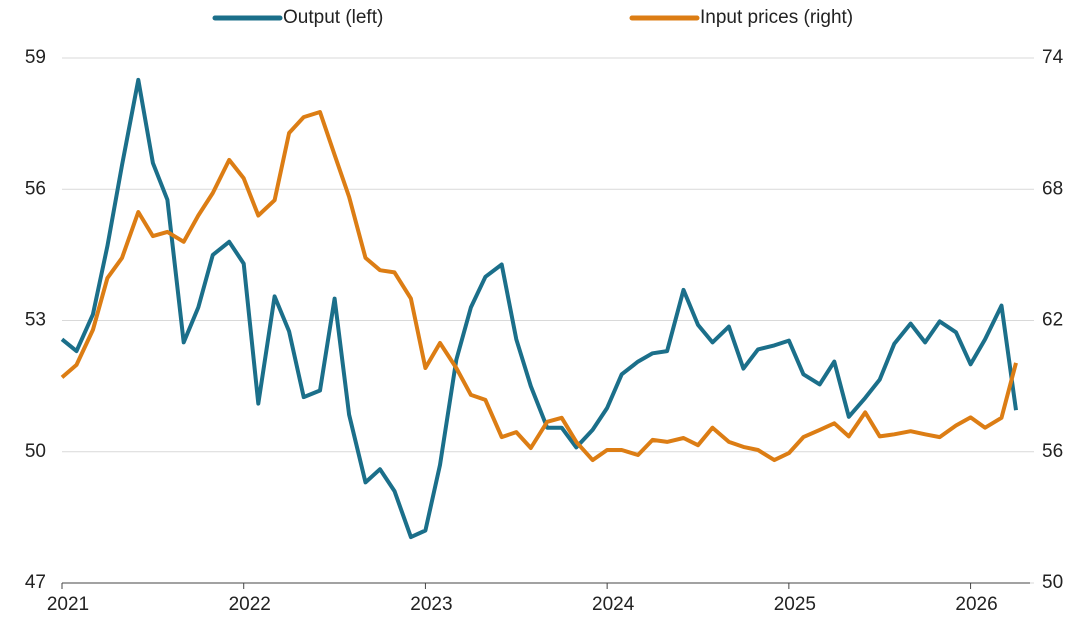  I want to click on y2-tick-label: 56, so click(1052, 451).